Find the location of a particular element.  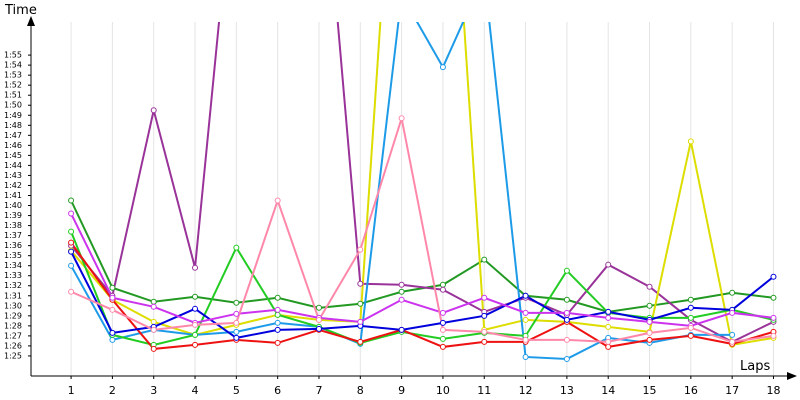

y-tick-label: 1:25 is located at coordinates (13, 355).